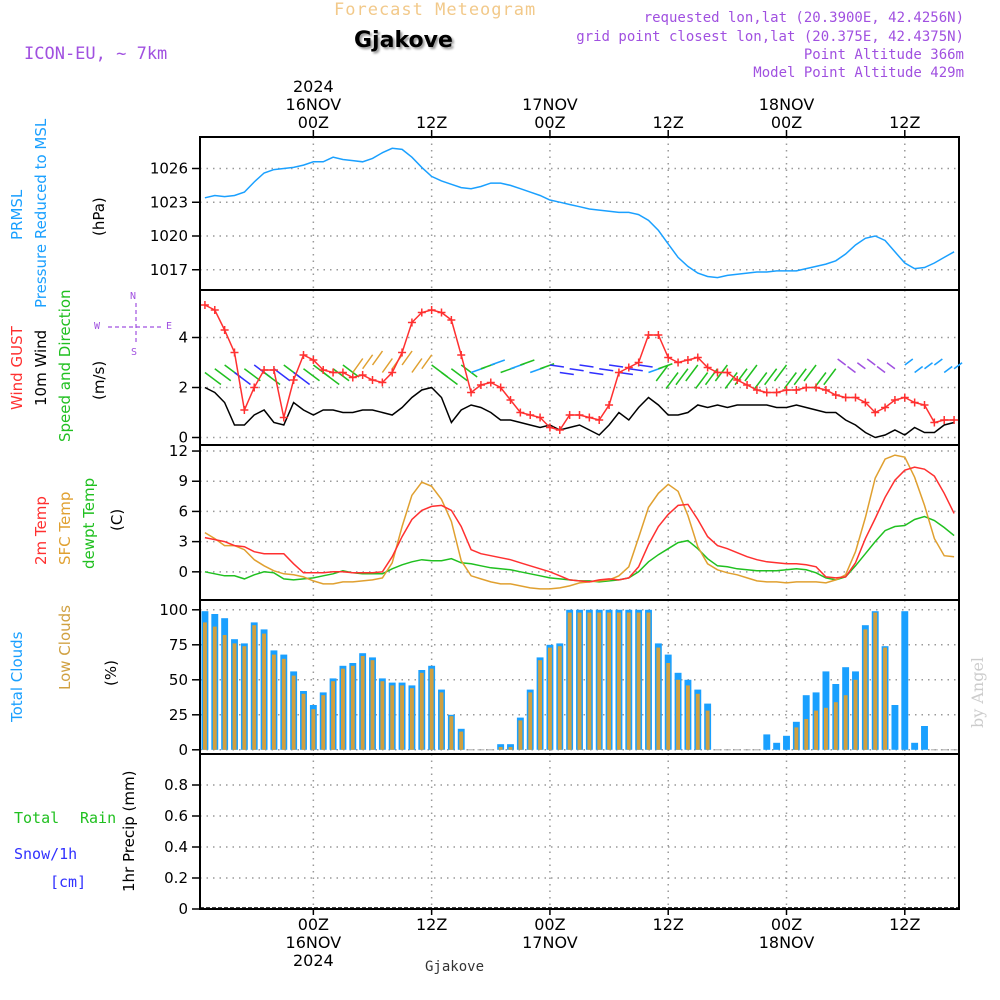  Describe the element at coordinates (787, 104) in the screenshot. I see `top-date-label: 18NOV` at that location.